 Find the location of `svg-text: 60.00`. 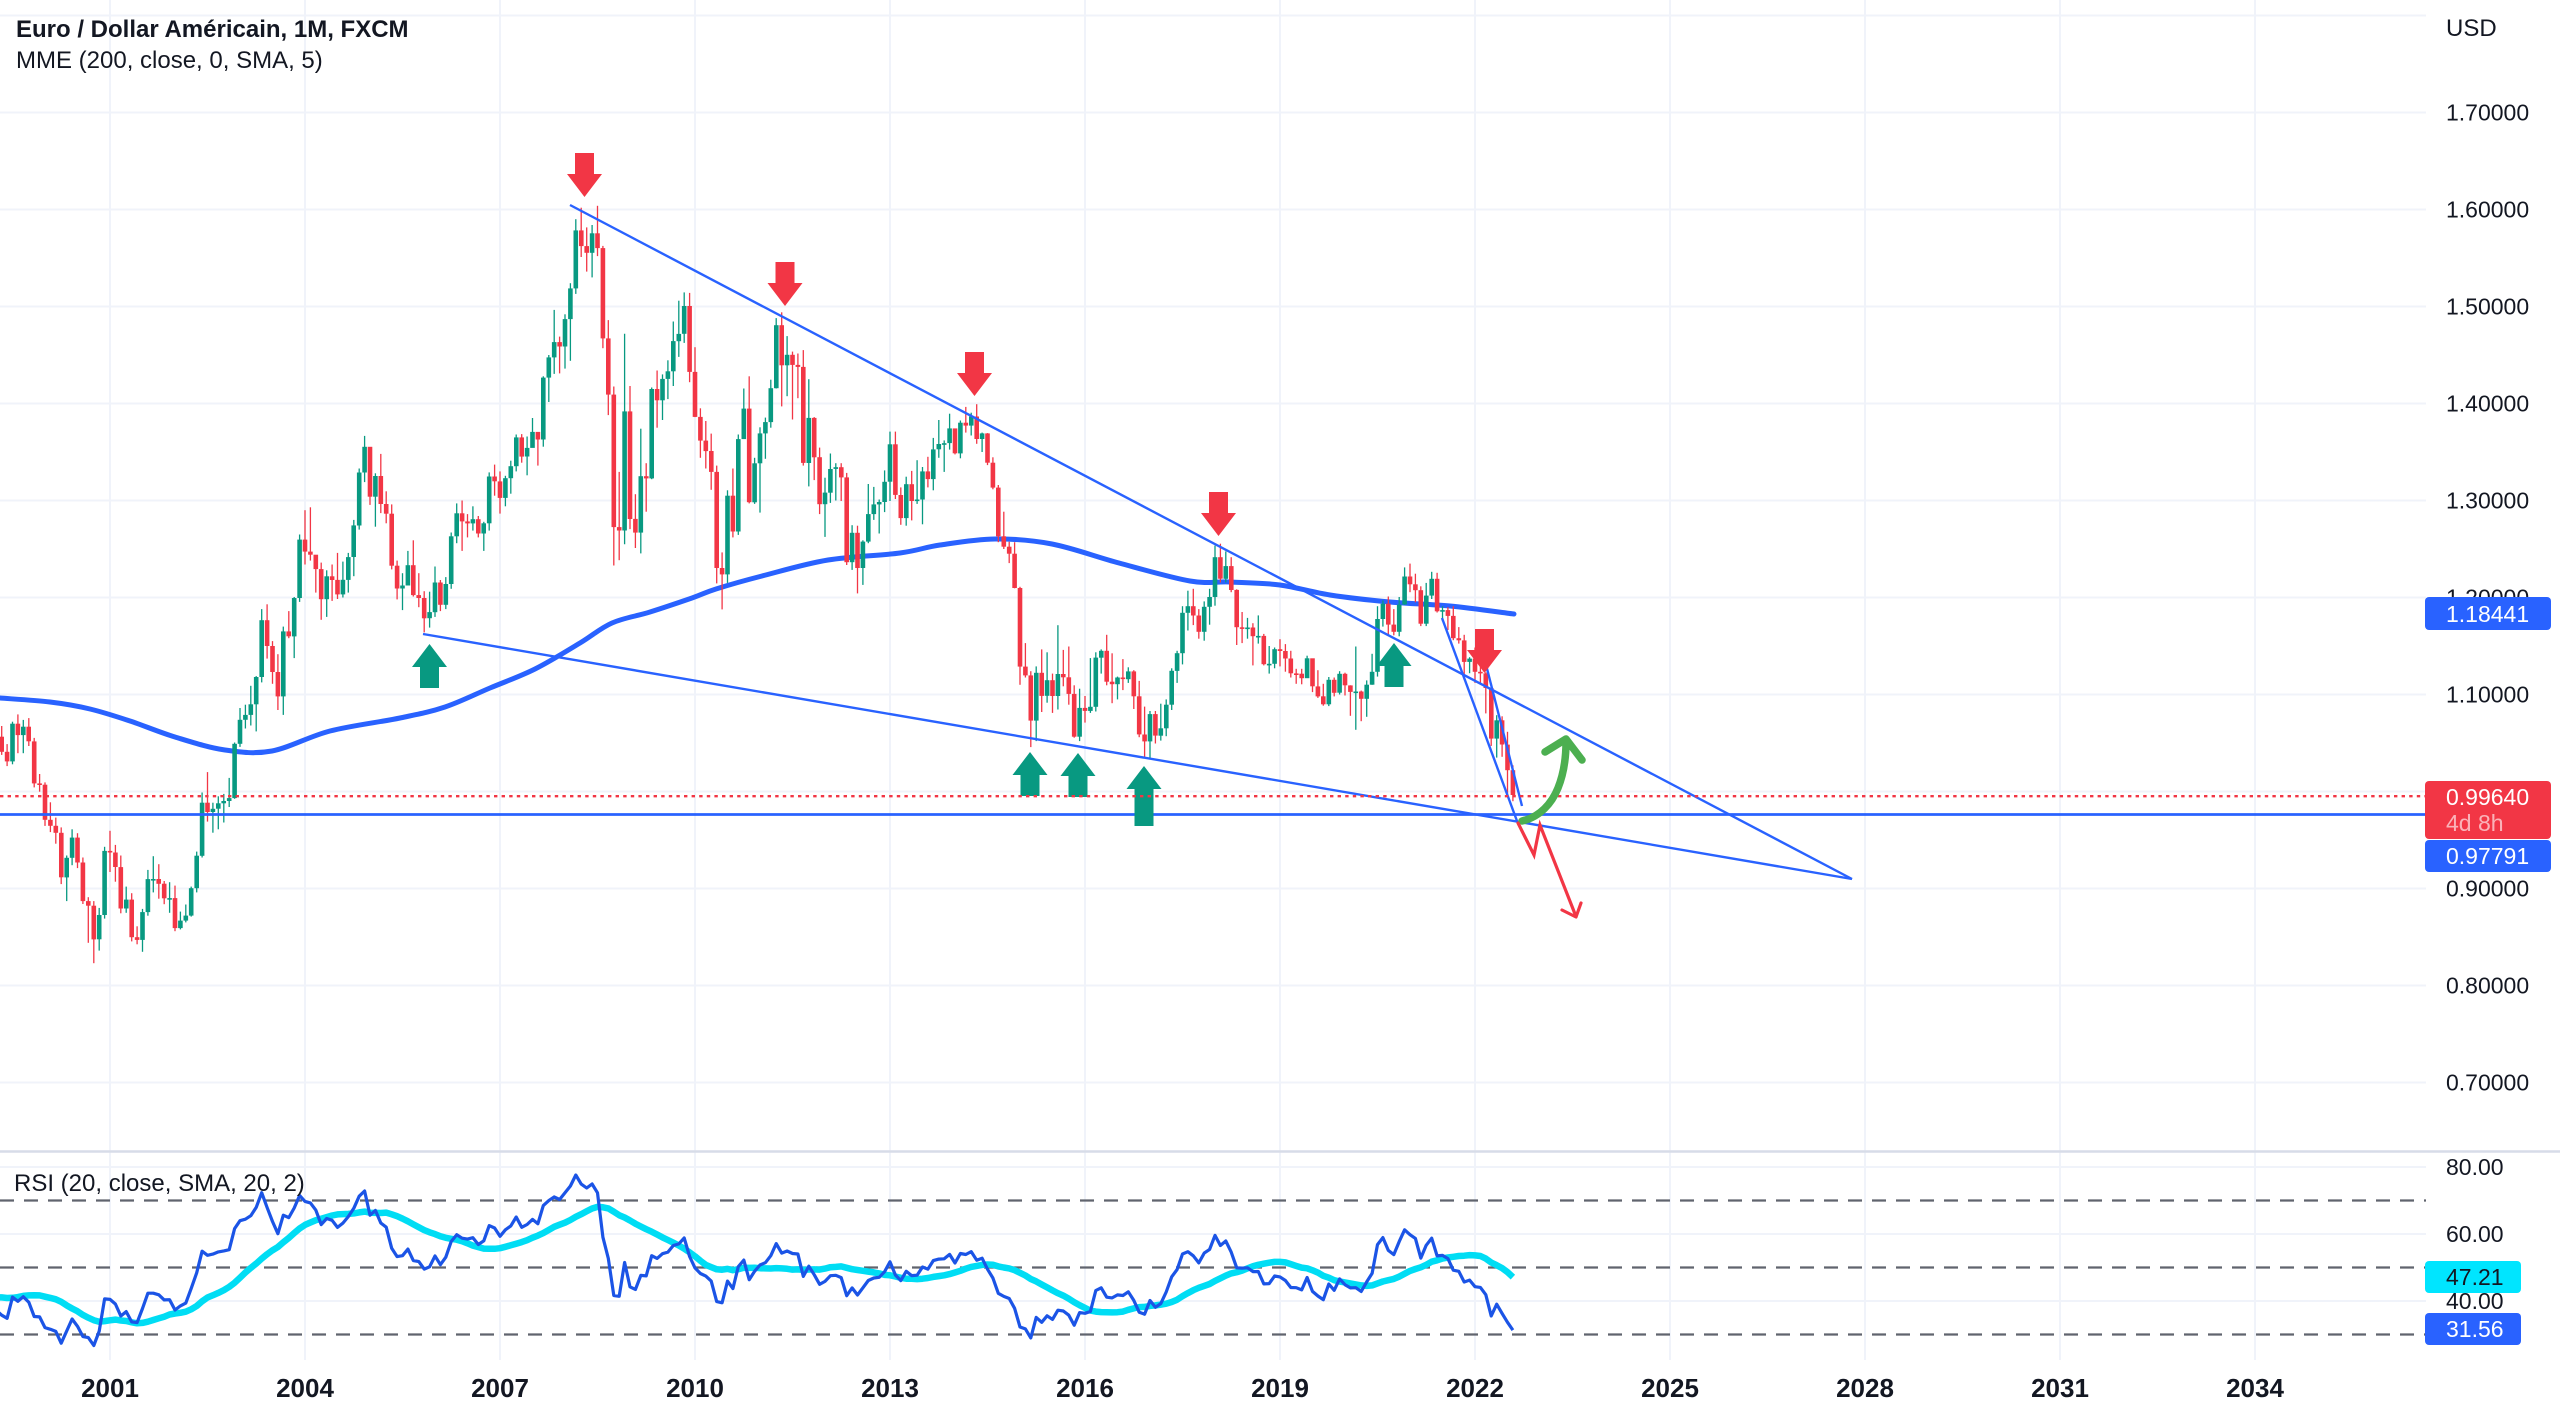

svg-text: 60.00 is located at coordinates (2475, 1234).